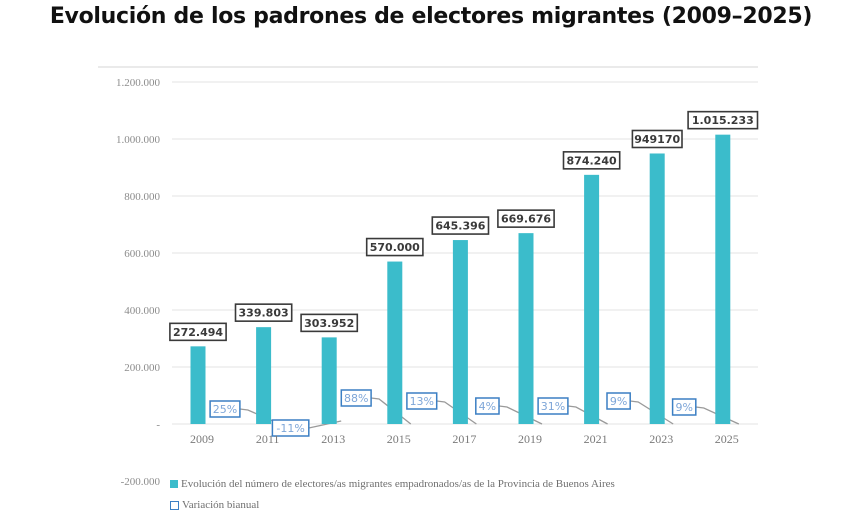 The height and width of the screenshot is (530, 862). I want to click on y-tick-label: 1.200.000, so click(138, 83).